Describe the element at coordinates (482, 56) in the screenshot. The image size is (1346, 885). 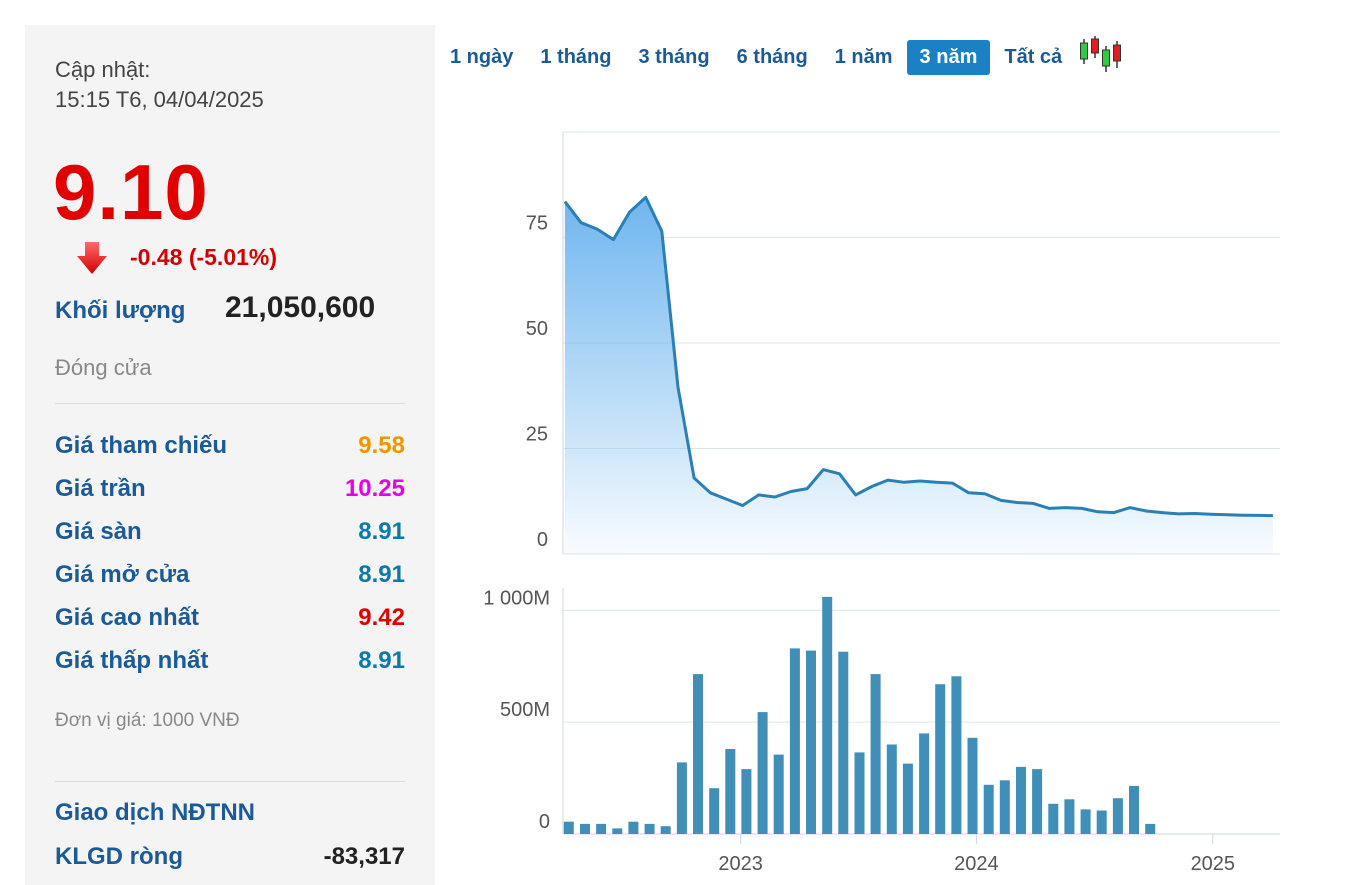
I see `tab-1-day: 1 ngày` at that location.